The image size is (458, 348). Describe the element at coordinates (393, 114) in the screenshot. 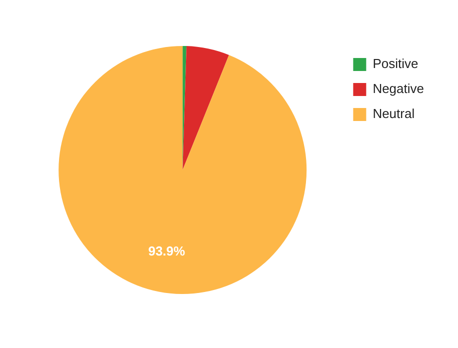

I see `legend-label: Neutral` at that location.